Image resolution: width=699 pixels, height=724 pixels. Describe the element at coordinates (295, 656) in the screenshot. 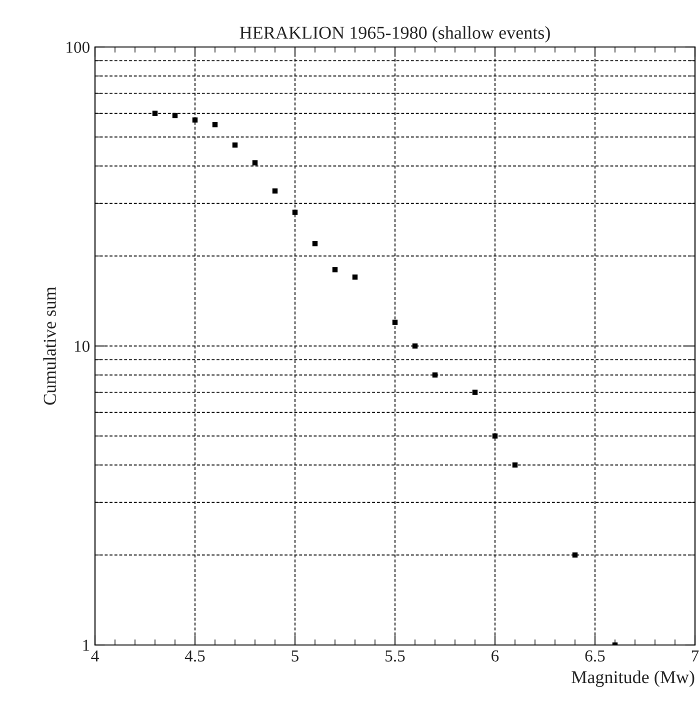

I see `x-tick-label: 5` at that location.